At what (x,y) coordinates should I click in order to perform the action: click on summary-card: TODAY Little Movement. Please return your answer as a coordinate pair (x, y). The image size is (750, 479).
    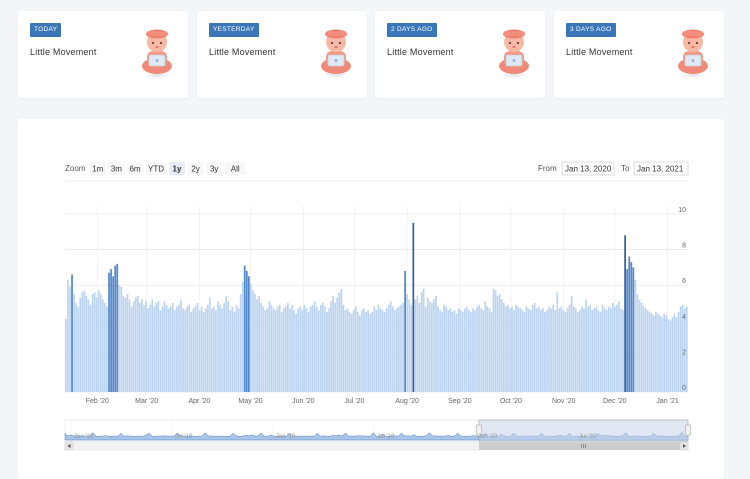
    Looking at the image, I should click on (103, 54).